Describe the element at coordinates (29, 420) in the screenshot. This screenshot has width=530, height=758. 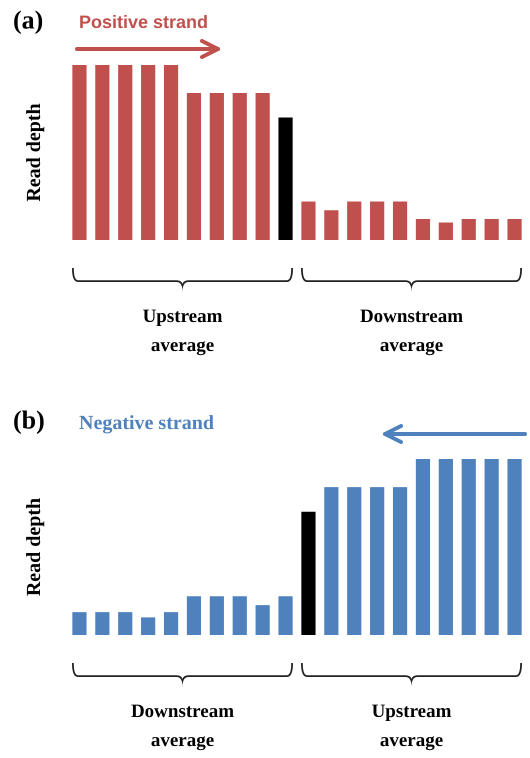
I see `chart-title: (b)` at that location.